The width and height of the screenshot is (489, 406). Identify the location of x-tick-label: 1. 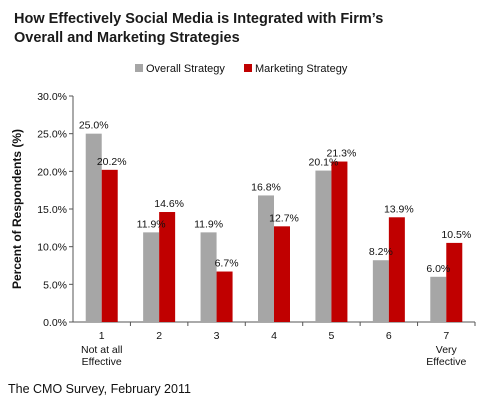
(102, 336).